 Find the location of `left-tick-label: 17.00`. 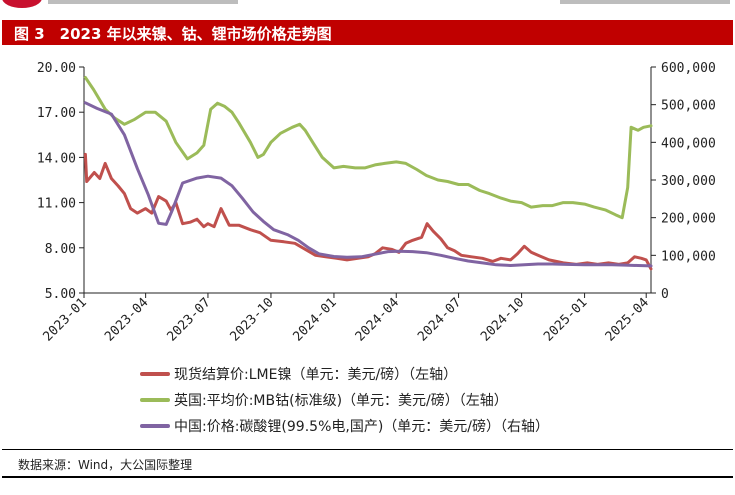

left-tick-label: 17.00 is located at coordinates (56, 113).